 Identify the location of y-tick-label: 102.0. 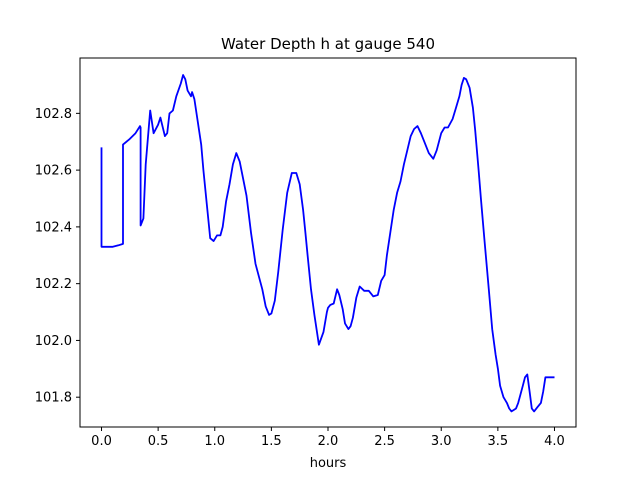
(53, 341).